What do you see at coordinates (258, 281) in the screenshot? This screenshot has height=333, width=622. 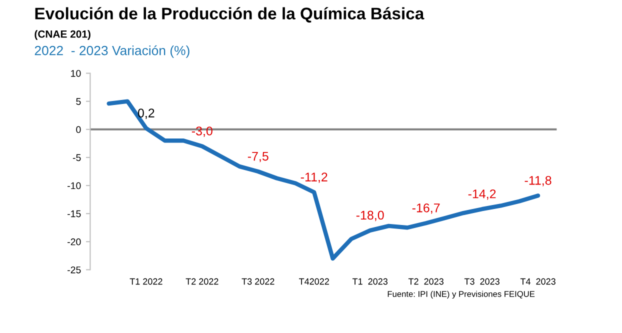 I see `x-tick-label: T3 2022` at bounding box center [258, 281].